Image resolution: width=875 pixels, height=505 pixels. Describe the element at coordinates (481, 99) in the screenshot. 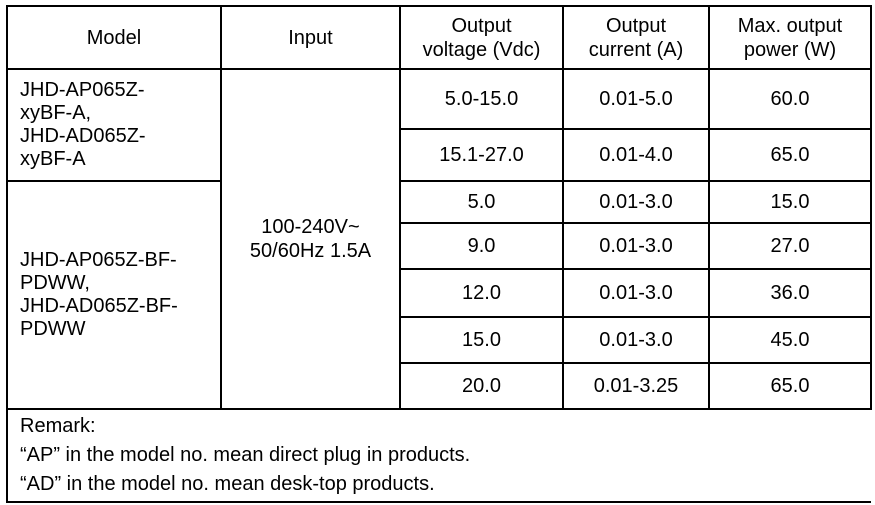

I see `voltage-cell: 5.0-15.0` at that location.